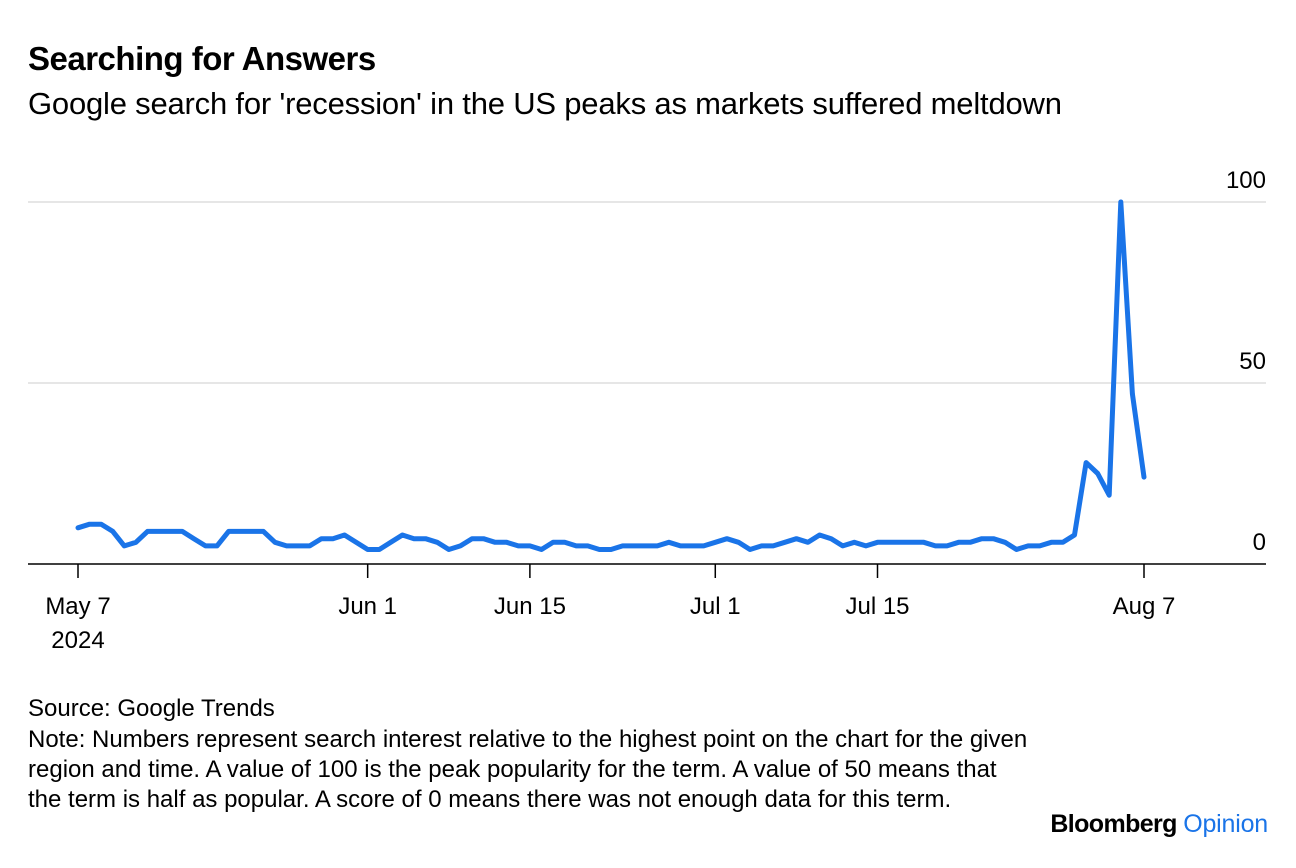 The width and height of the screenshot is (1296, 868). I want to click on x-tick-label-jun-15: Jun 15, so click(530, 606).